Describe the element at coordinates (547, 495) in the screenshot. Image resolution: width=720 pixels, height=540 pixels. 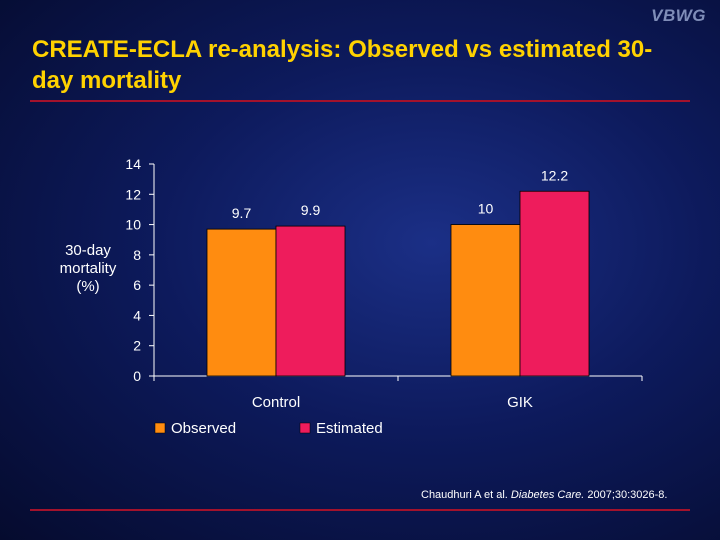
I see `citation-journal: Diabetes Care.` at that location.